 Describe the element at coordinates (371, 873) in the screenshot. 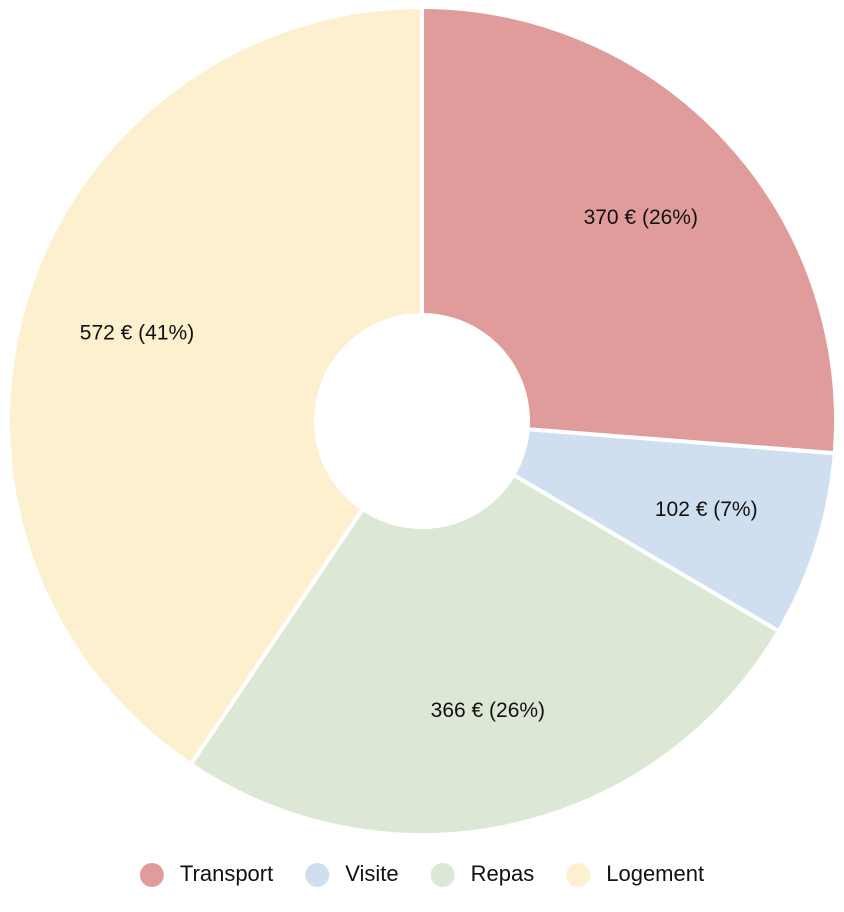

I see `legend-label: Visite` at that location.